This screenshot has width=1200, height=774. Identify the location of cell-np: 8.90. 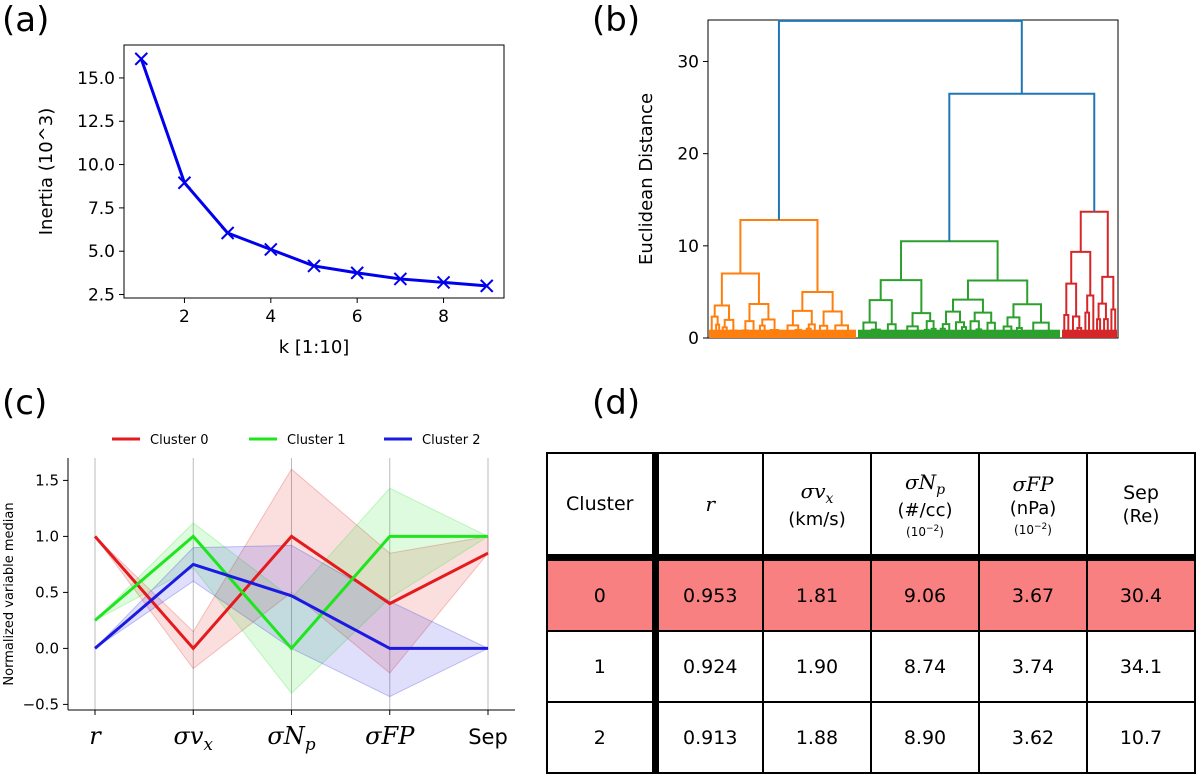
(925, 737).